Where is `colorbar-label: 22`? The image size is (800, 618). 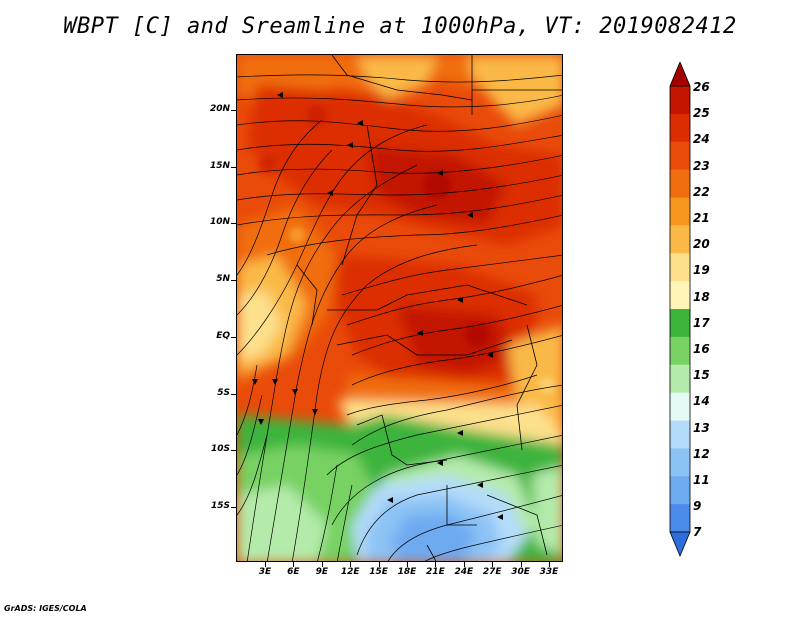 colorbar-label: 22 is located at coordinates (701, 191).